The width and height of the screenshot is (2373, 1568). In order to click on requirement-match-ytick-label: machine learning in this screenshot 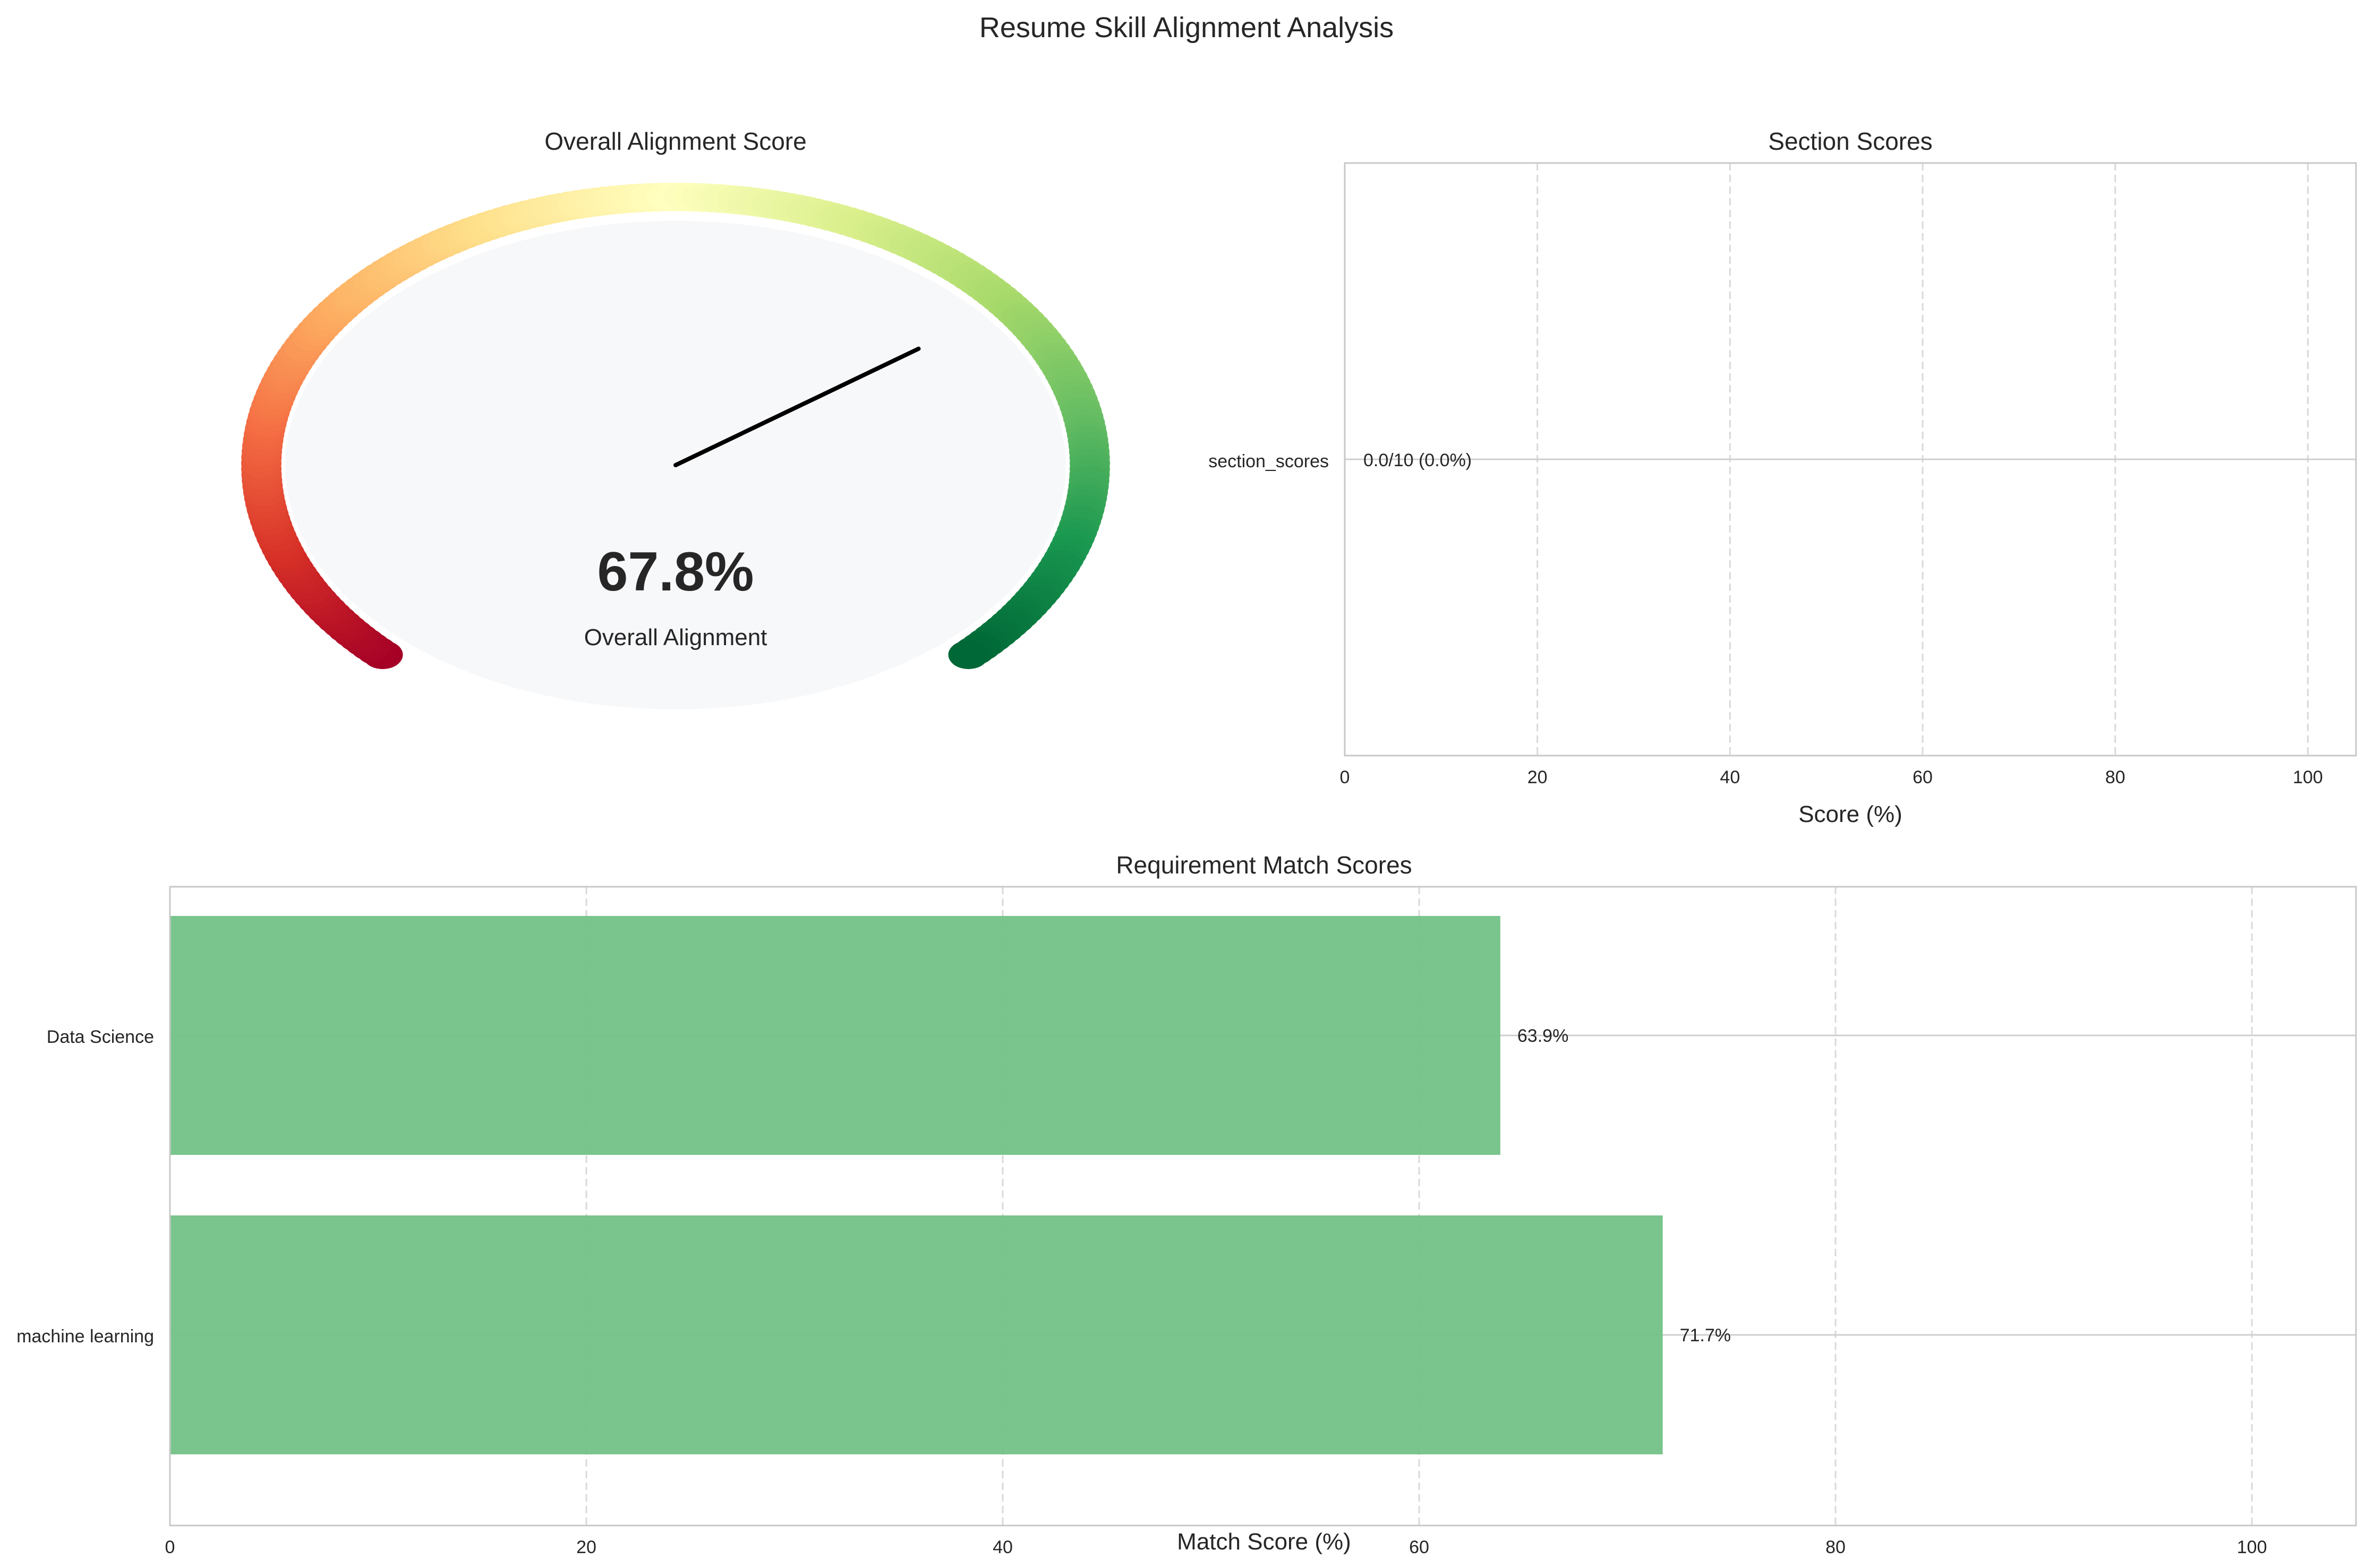, I will do `click(85, 1336)`.